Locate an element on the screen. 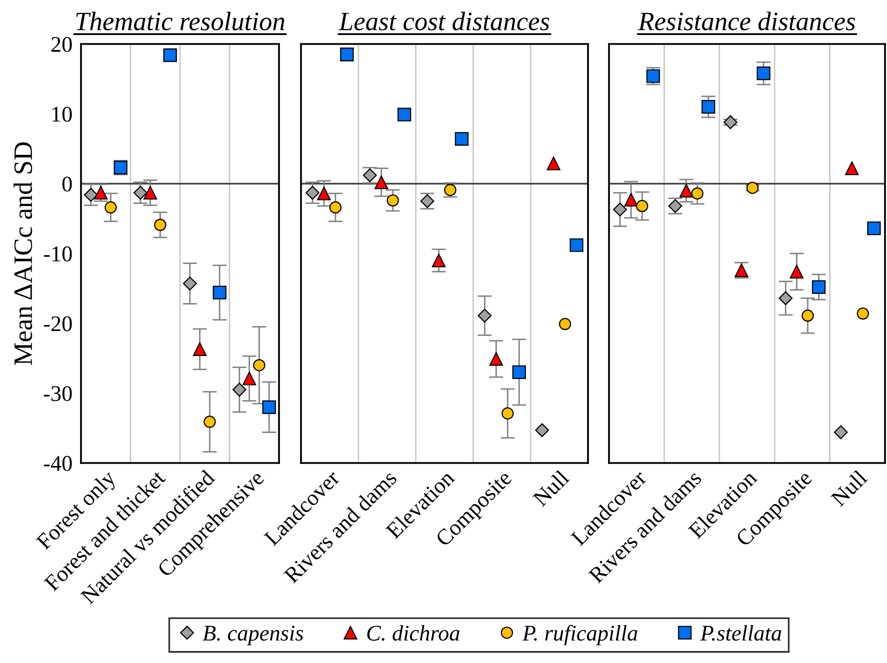  chart-title: Resistance distances is located at coordinates (747, 21).